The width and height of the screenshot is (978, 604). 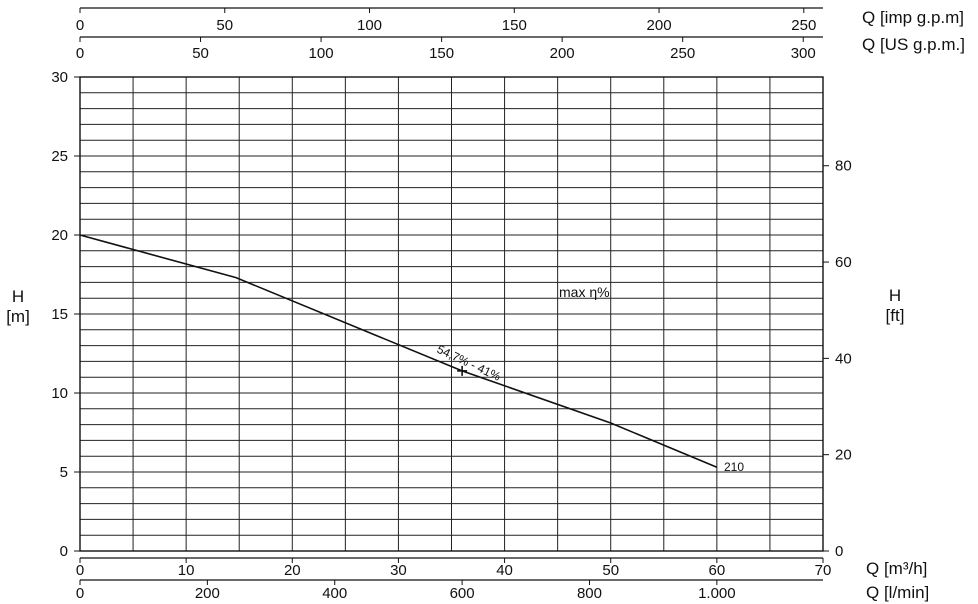 I want to click on left-tick-label: 10, so click(x=59, y=393).